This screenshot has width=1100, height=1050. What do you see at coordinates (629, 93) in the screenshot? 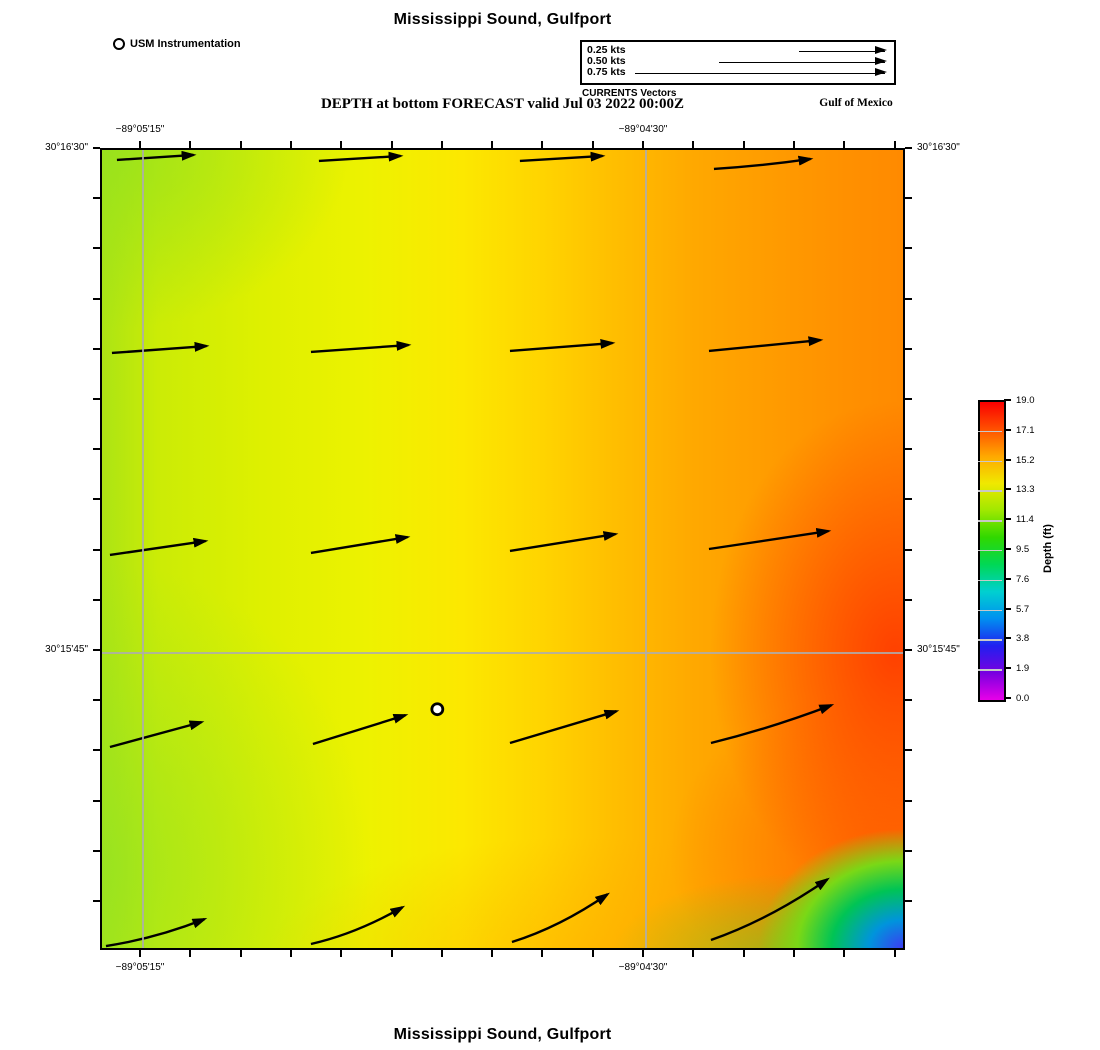
I see `currents-caption: CURRENTS Vectors` at bounding box center [629, 93].